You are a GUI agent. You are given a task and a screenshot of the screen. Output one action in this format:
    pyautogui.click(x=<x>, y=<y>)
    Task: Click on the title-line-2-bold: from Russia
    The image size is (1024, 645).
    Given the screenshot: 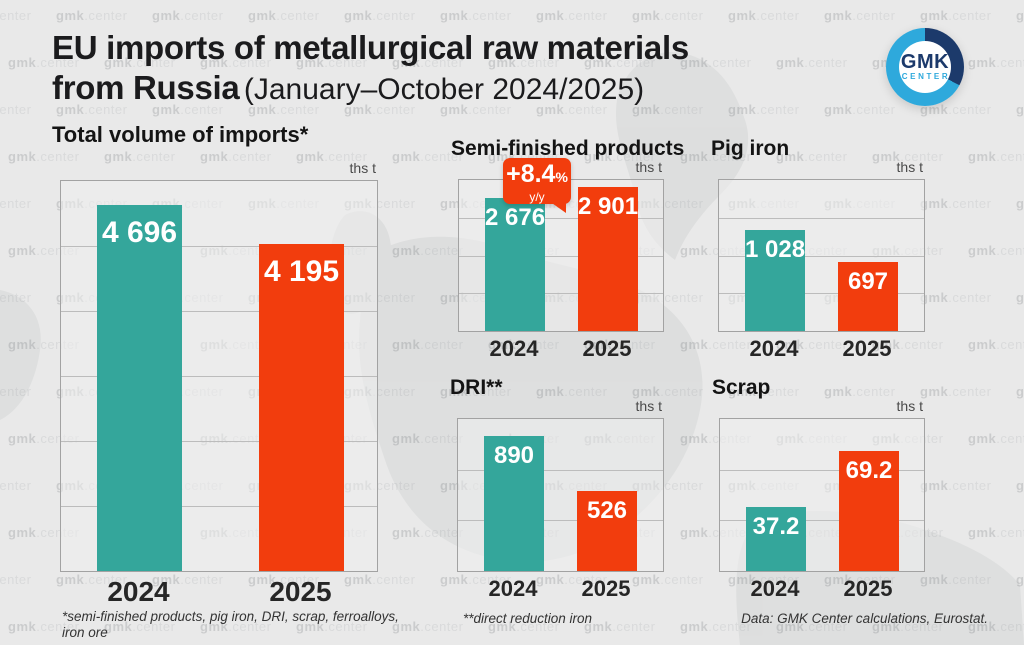 What is the action you would take?
    pyautogui.click(x=146, y=87)
    